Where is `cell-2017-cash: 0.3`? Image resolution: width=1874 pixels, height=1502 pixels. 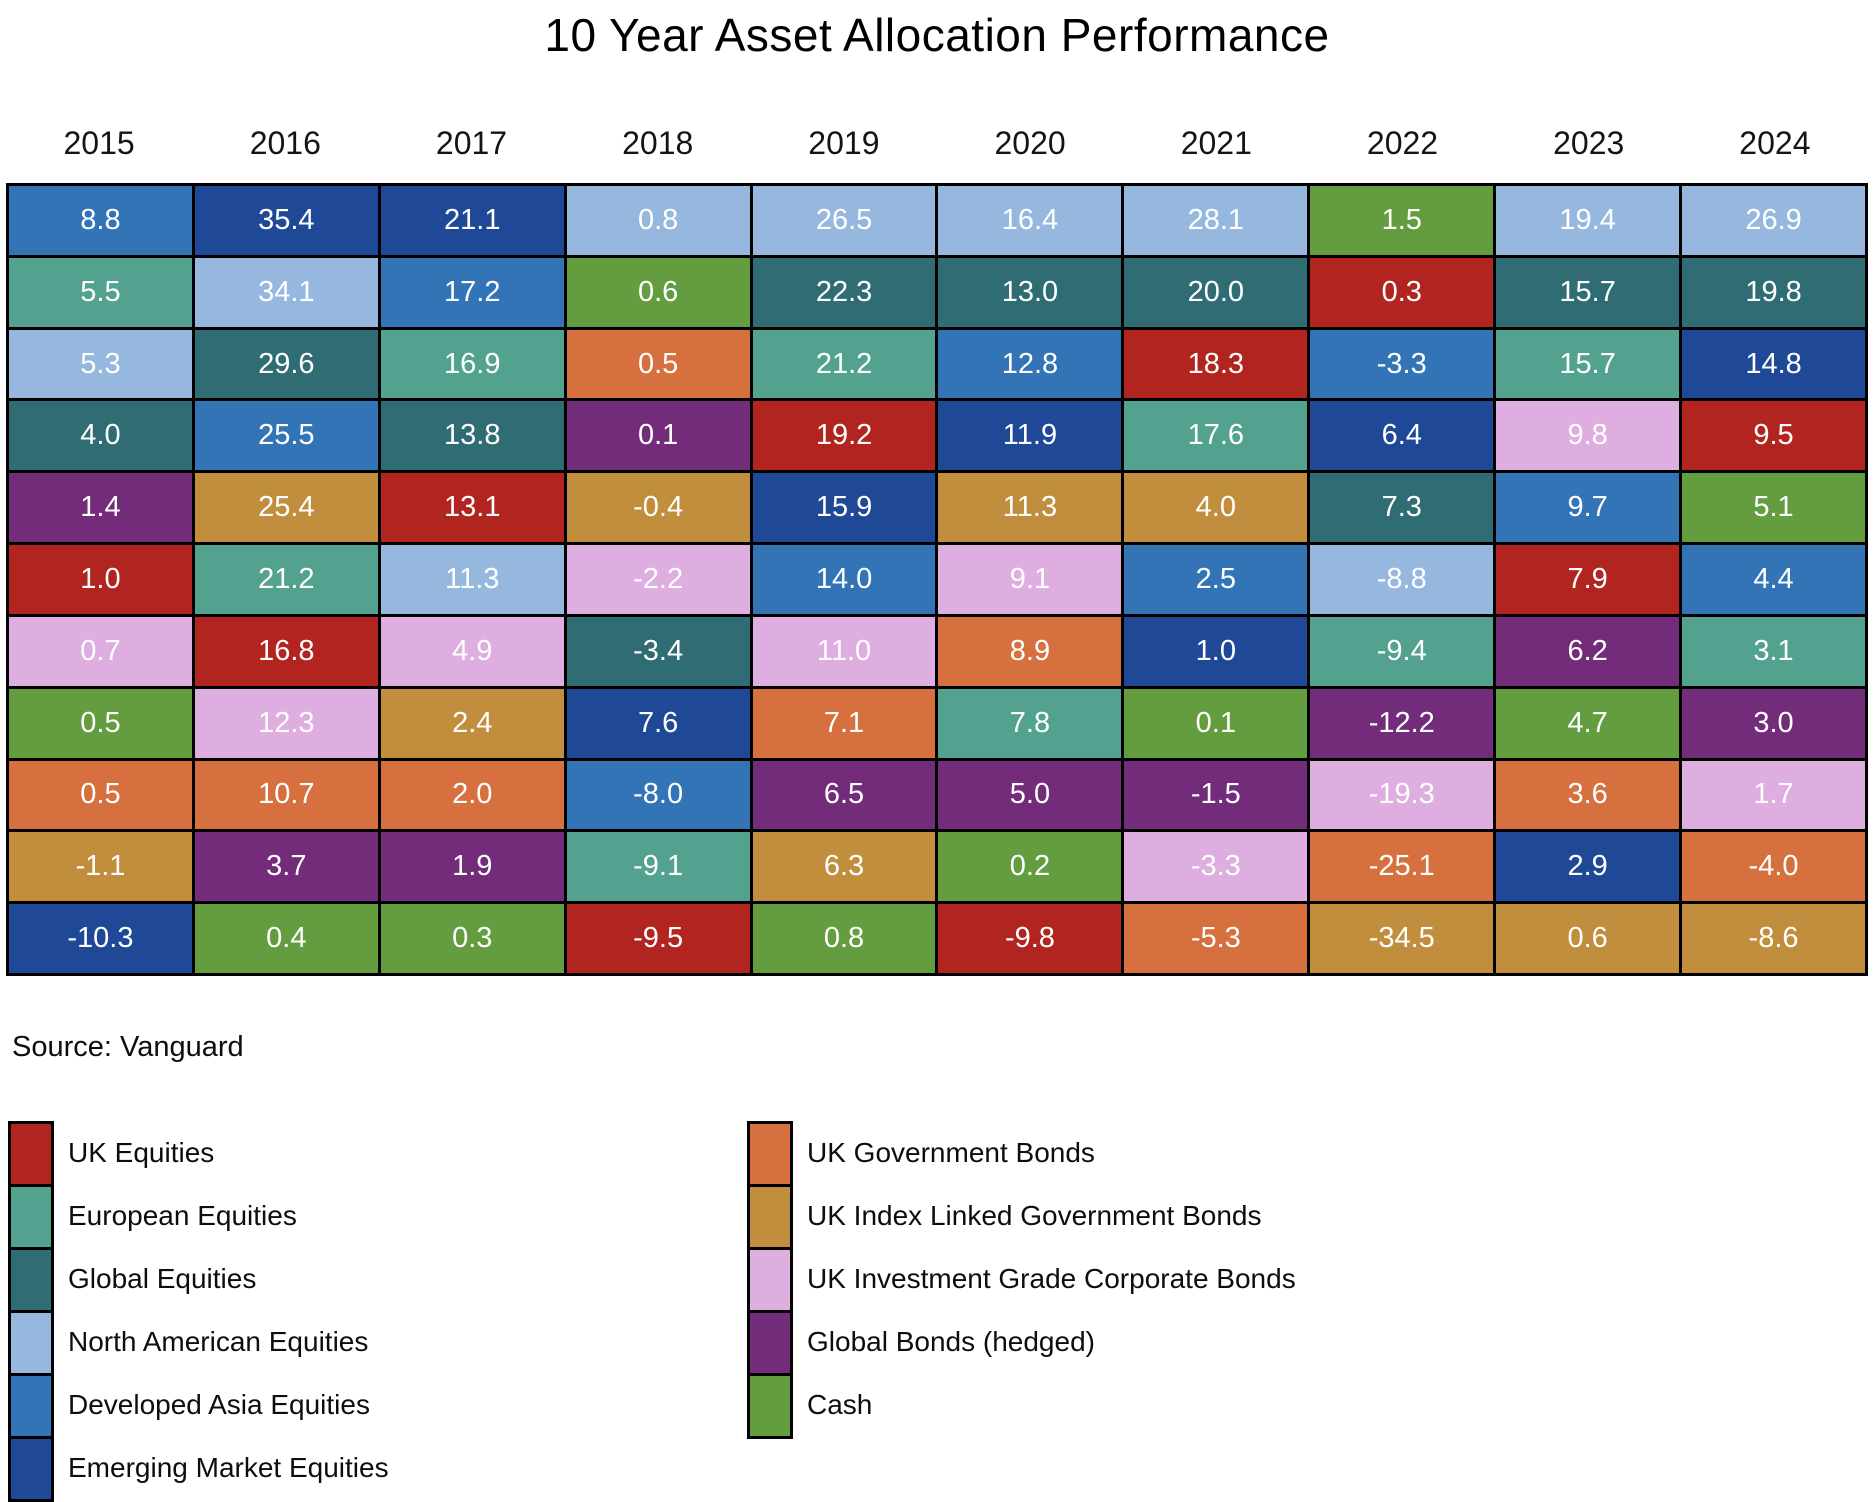
cell-2017-cash: 0.3 is located at coordinates (472, 938).